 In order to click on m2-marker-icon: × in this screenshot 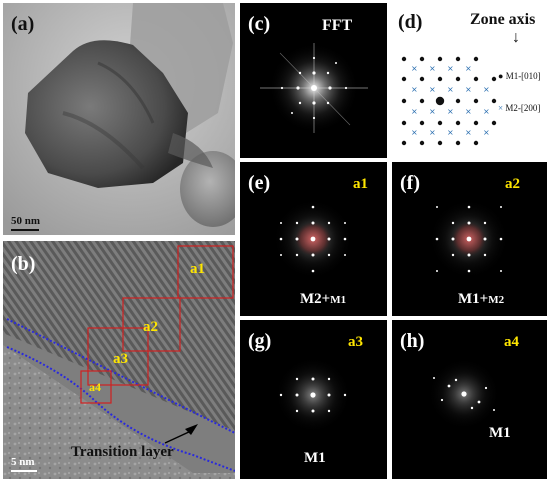, I will do `click(501, 108)`.